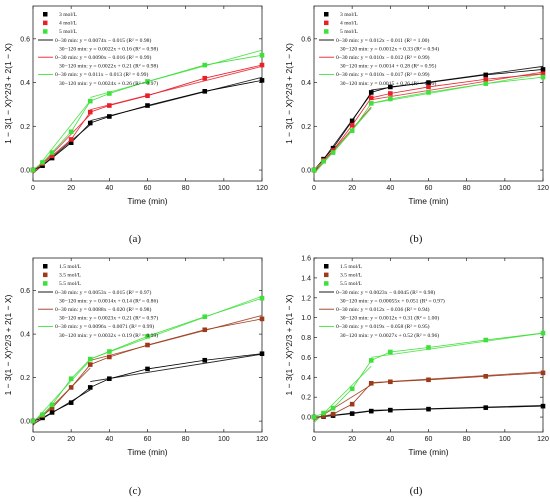 Image resolution: width=550 pixels, height=503 pixels. What do you see at coordinates (416, 491) in the screenshot?
I see `panel-label: (d)` at bounding box center [416, 491].